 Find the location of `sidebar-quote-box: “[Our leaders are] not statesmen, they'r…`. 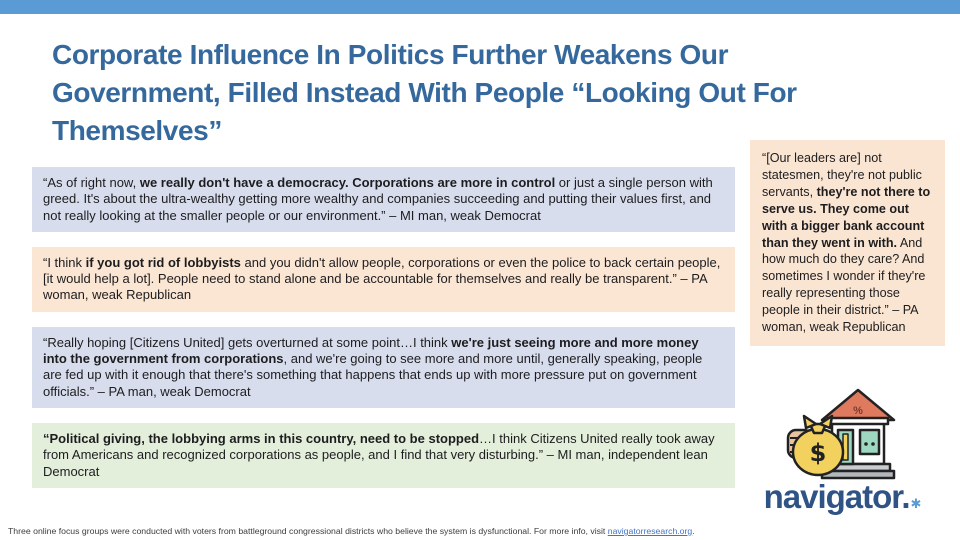

sidebar-quote-box: “[Our leaders are] not statesmen, they'r… is located at coordinates (847, 243).